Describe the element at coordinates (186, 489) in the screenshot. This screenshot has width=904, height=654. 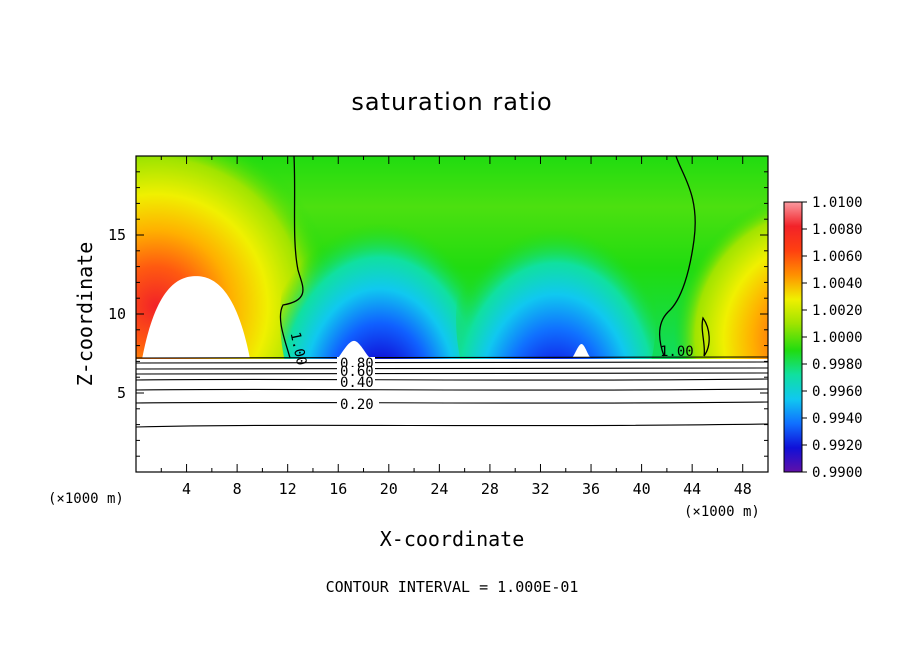
I see `x-tick-label: 4` at that location.